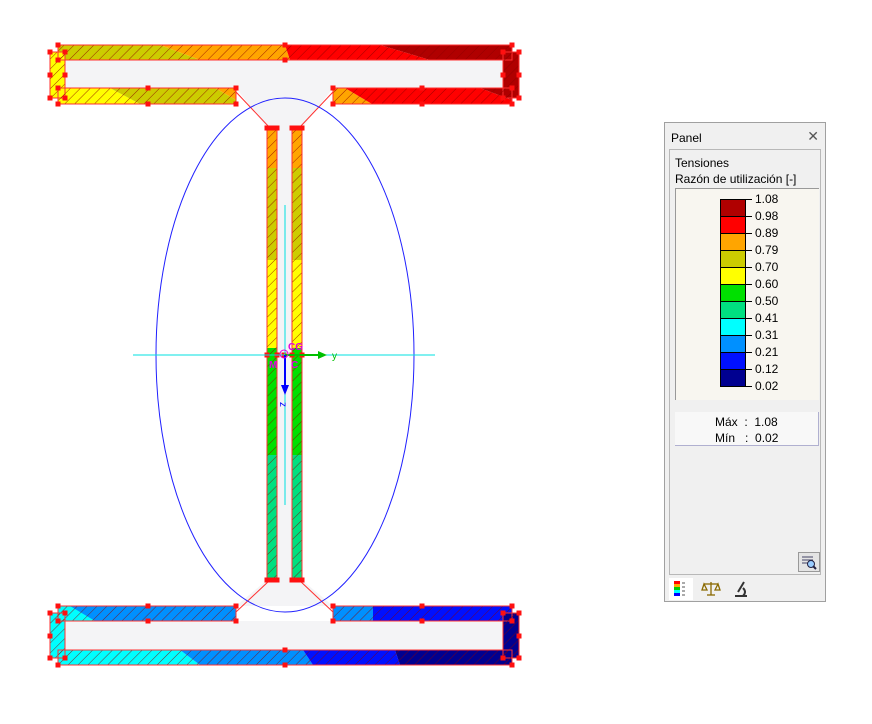 The height and width of the screenshot is (724, 872). What do you see at coordinates (767, 352) in the screenshot?
I see `legend-value: 0.21` at bounding box center [767, 352].